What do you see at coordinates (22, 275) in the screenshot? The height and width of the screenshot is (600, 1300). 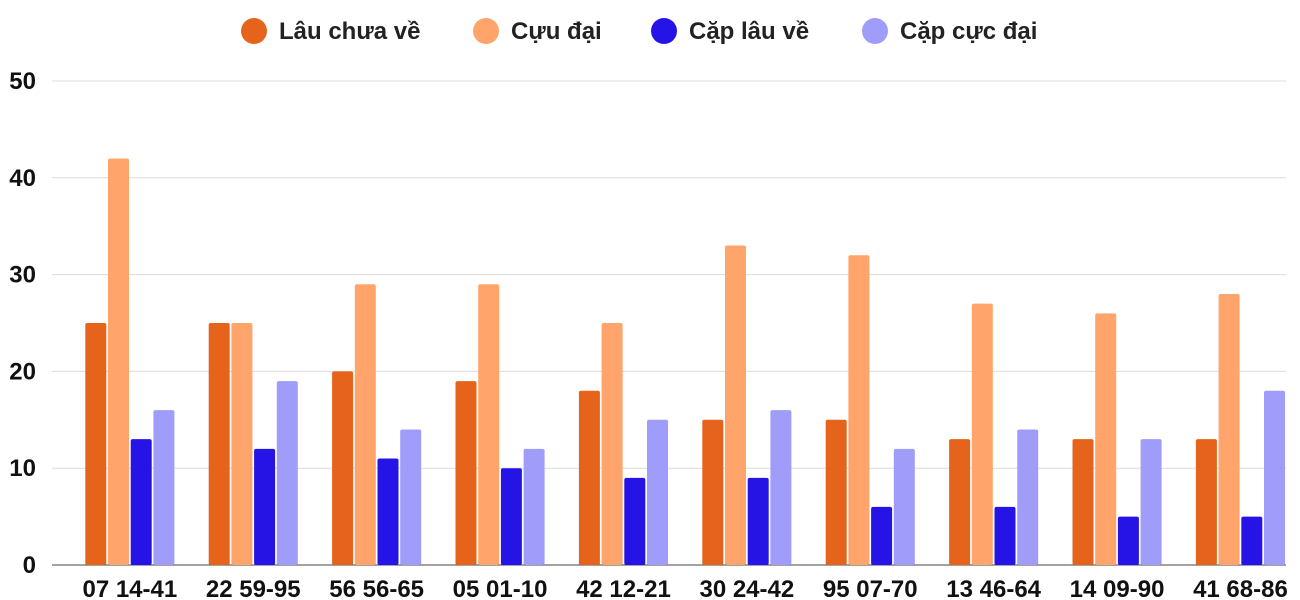 I see `y-tick-label: 30` at bounding box center [22, 275].